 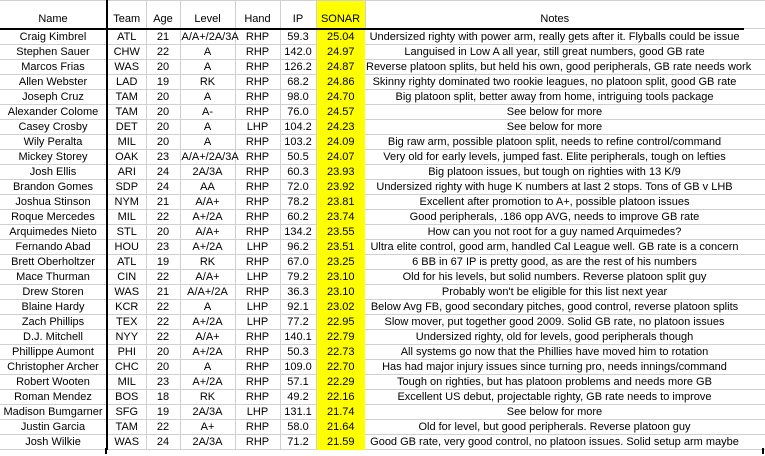 What do you see at coordinates (126, 81) in the screenshot?
I see `cell-team: LAD` at bounding box center [126, 81].